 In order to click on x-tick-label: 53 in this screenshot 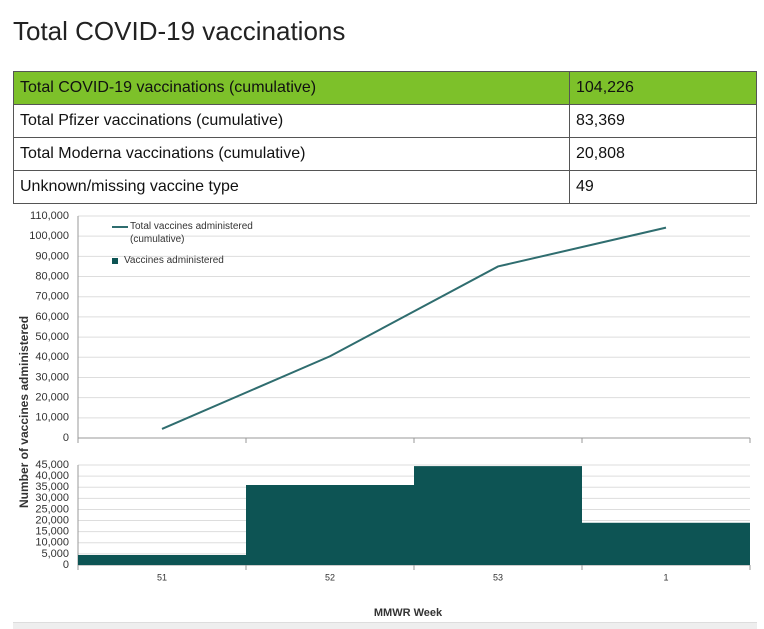, I will do `click(498, 577)`.